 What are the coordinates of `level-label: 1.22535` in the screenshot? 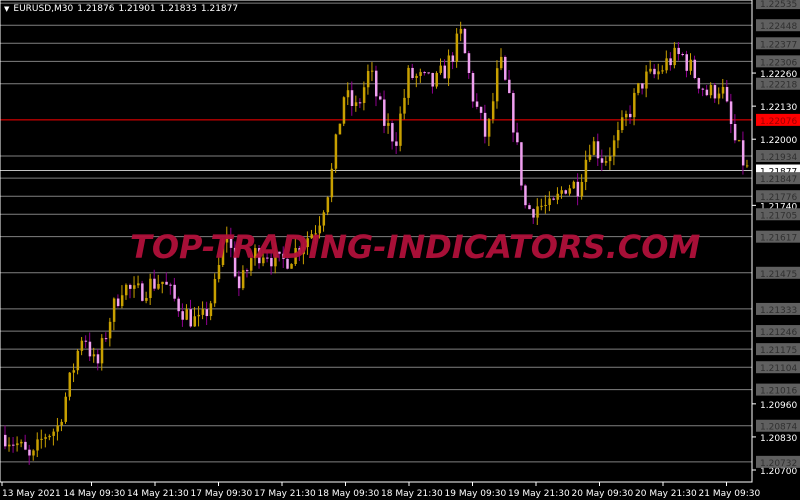 It's located at (778, 5).